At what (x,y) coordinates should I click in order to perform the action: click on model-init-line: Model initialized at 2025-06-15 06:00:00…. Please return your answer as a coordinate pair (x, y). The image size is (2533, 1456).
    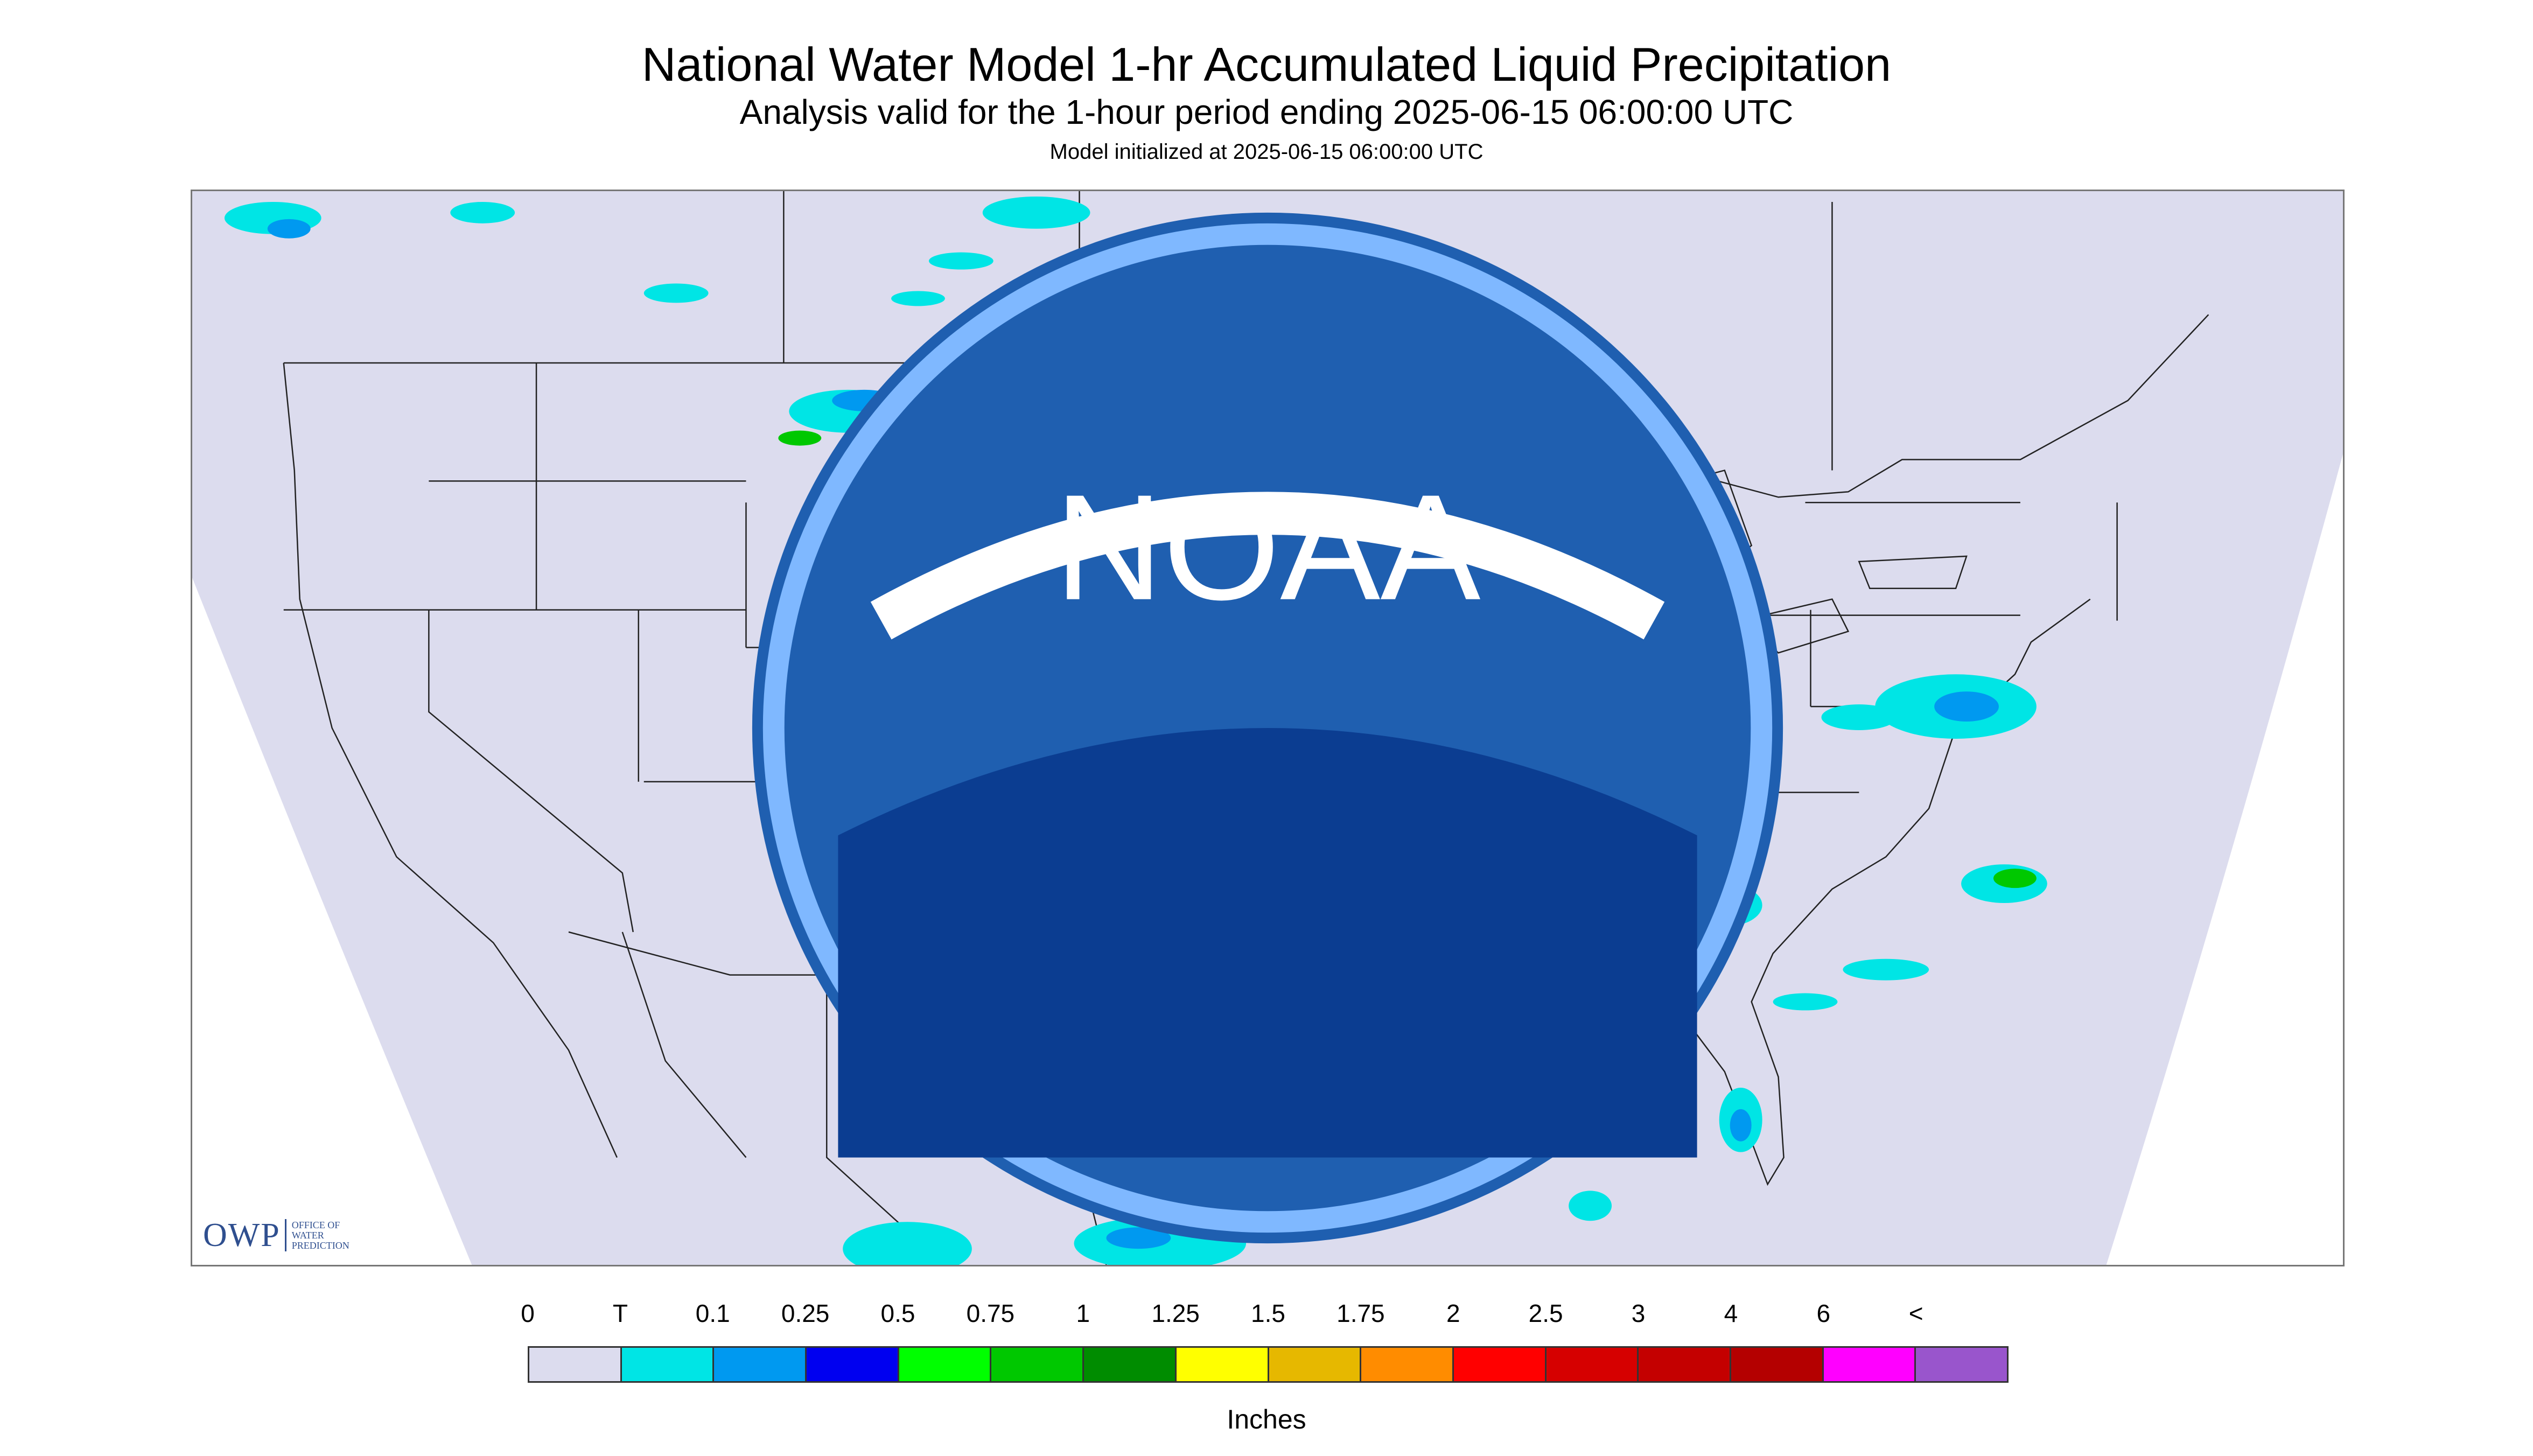
    Looking at the image, I should click on (1266, 152).